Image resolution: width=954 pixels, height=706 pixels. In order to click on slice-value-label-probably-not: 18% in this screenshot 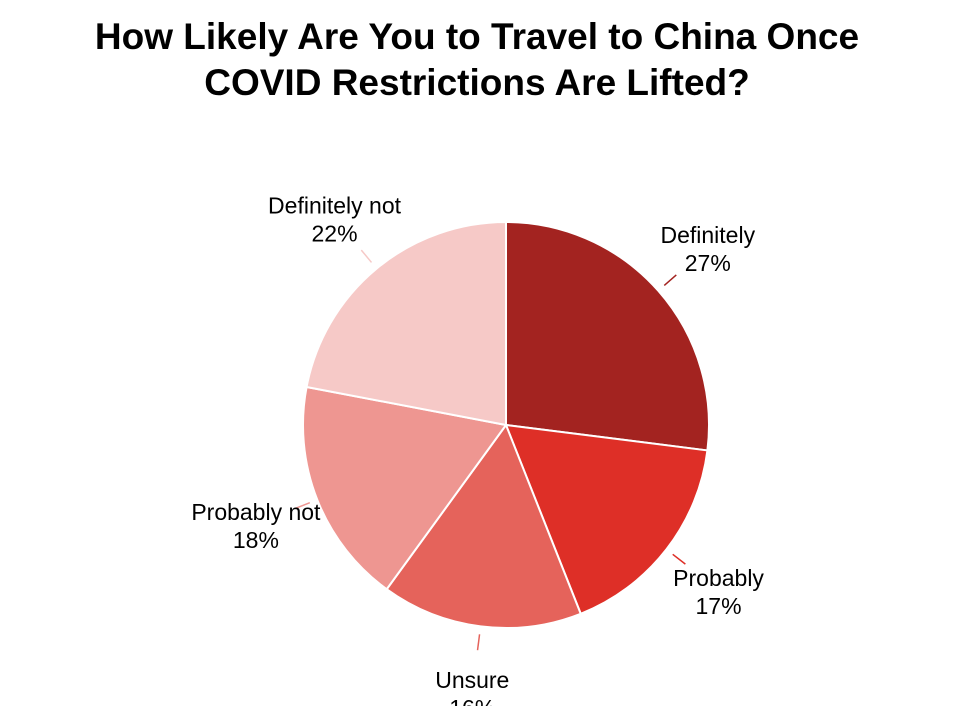, I will do `click(256, 540)`.